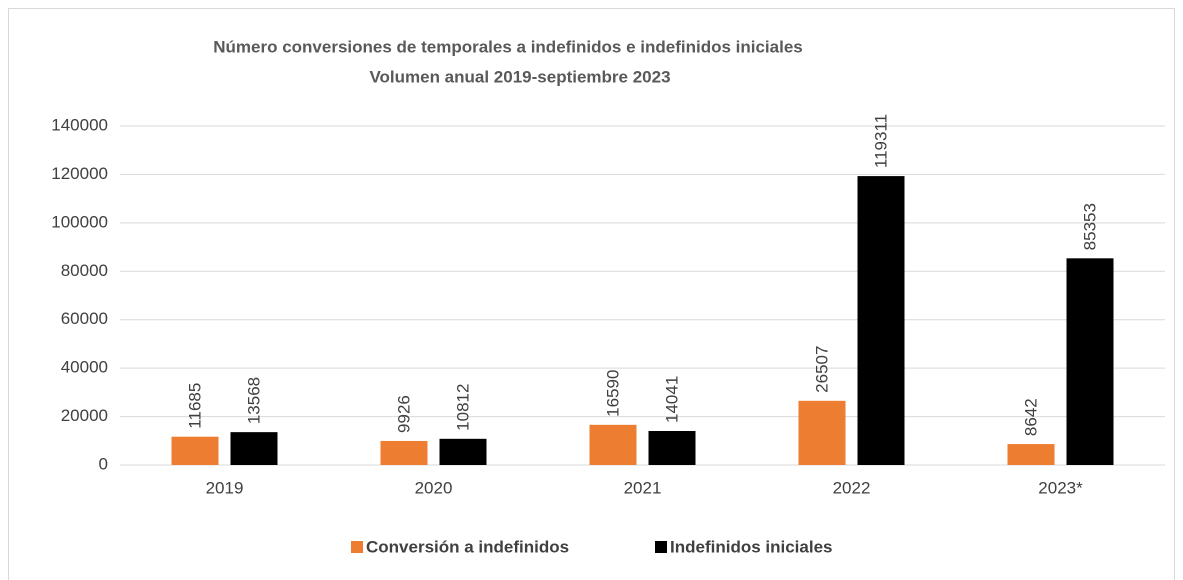 This screenshot has height=580, width=1183. What do you see at coordinates (462, 407) in the screenshot?
I see `data-label: 10812` at bounding box center [462, 407].